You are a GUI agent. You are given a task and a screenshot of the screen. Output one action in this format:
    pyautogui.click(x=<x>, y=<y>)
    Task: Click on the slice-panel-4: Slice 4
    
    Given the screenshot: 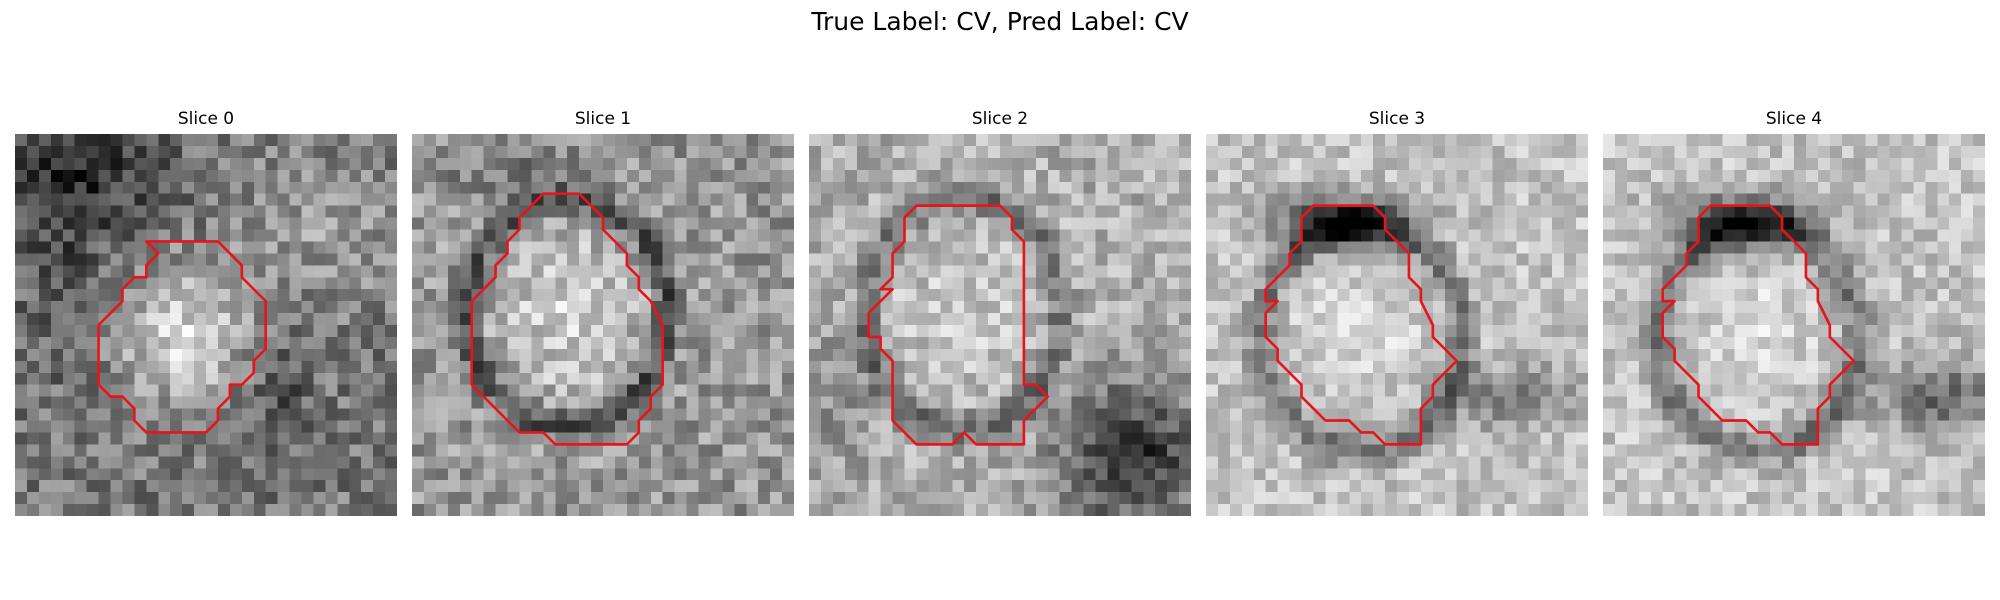 What is the action you would take?
    pyautogui.click(x=1794, y=312)
    